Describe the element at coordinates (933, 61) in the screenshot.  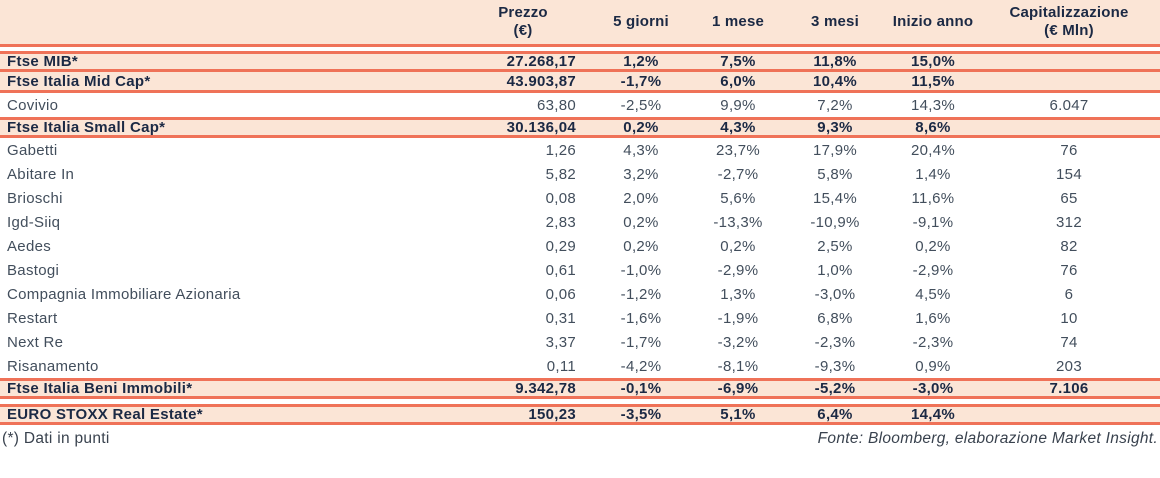
I see `cell-value: 15,0%` at that location.